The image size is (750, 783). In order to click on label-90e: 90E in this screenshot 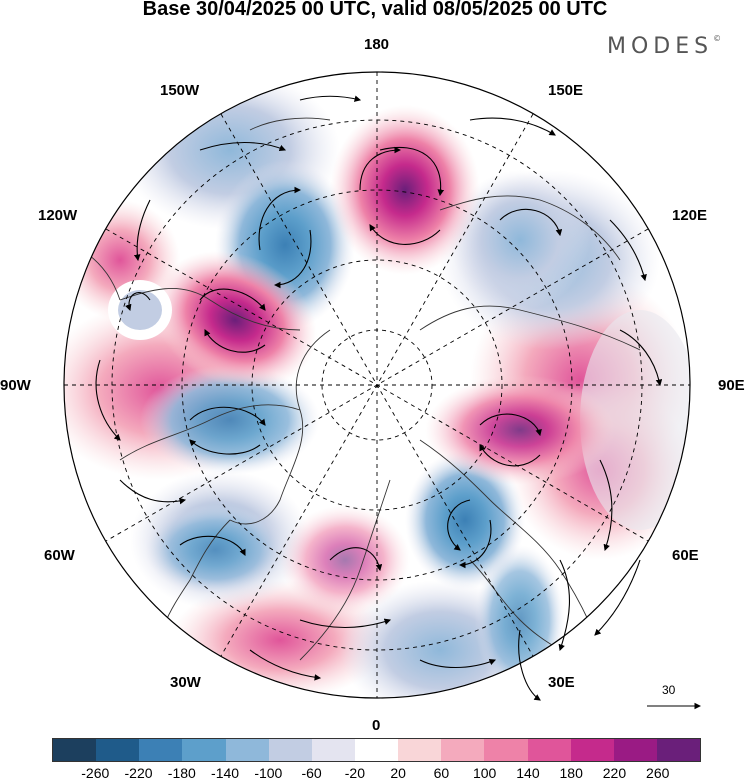, I will do `click(731, 385)`.